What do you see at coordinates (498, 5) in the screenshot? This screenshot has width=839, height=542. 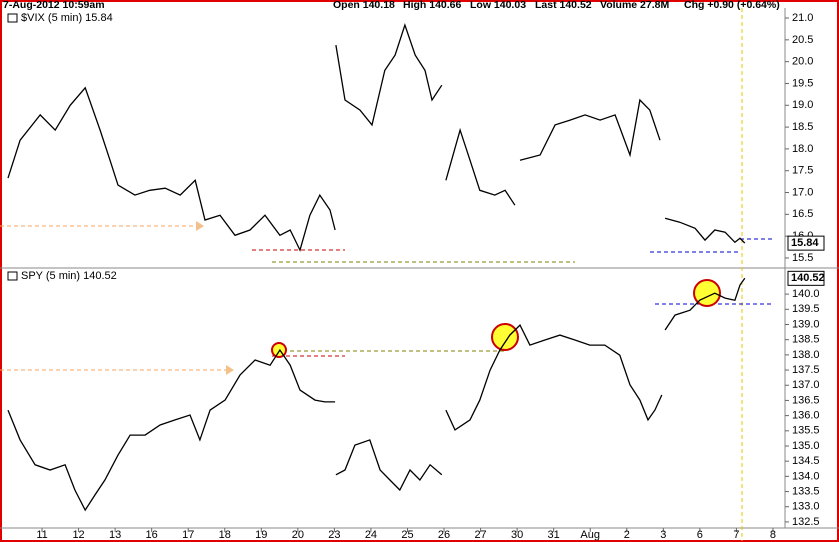 I see `header-field: Low 140.03` at bounding box center [498, 5].